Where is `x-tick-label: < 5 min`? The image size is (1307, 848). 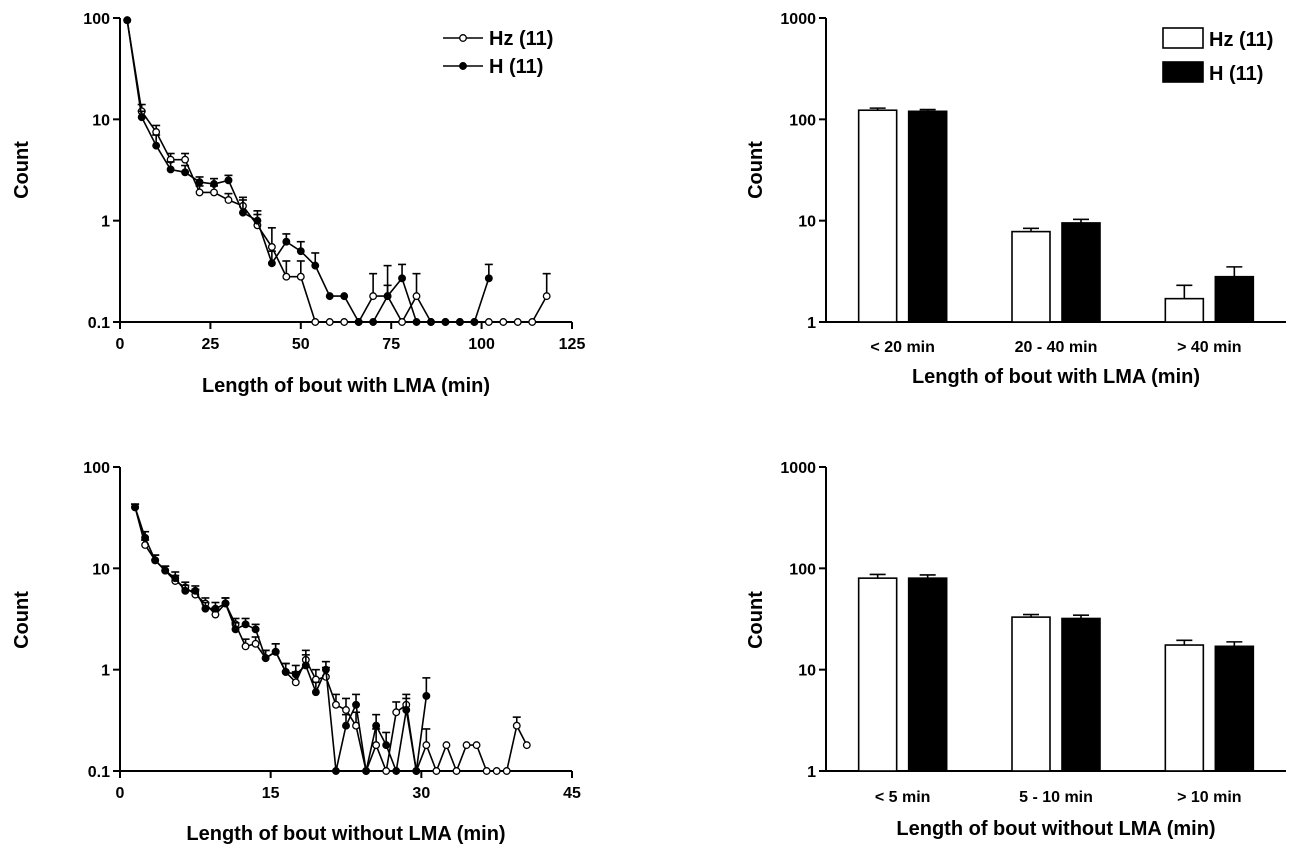
x-tick-label: < 5 min is located at coordinates (903, 797).